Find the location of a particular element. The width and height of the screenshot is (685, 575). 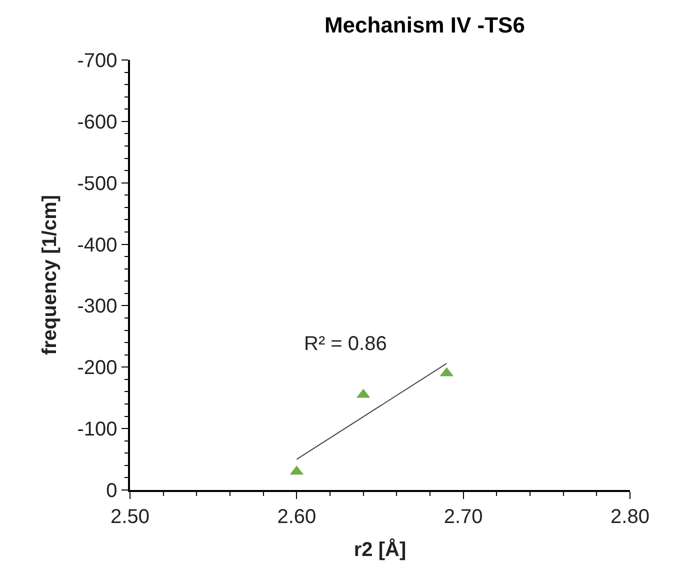

chart-title: Mechanism IV -TS6 is located at coordinates (424, 25).